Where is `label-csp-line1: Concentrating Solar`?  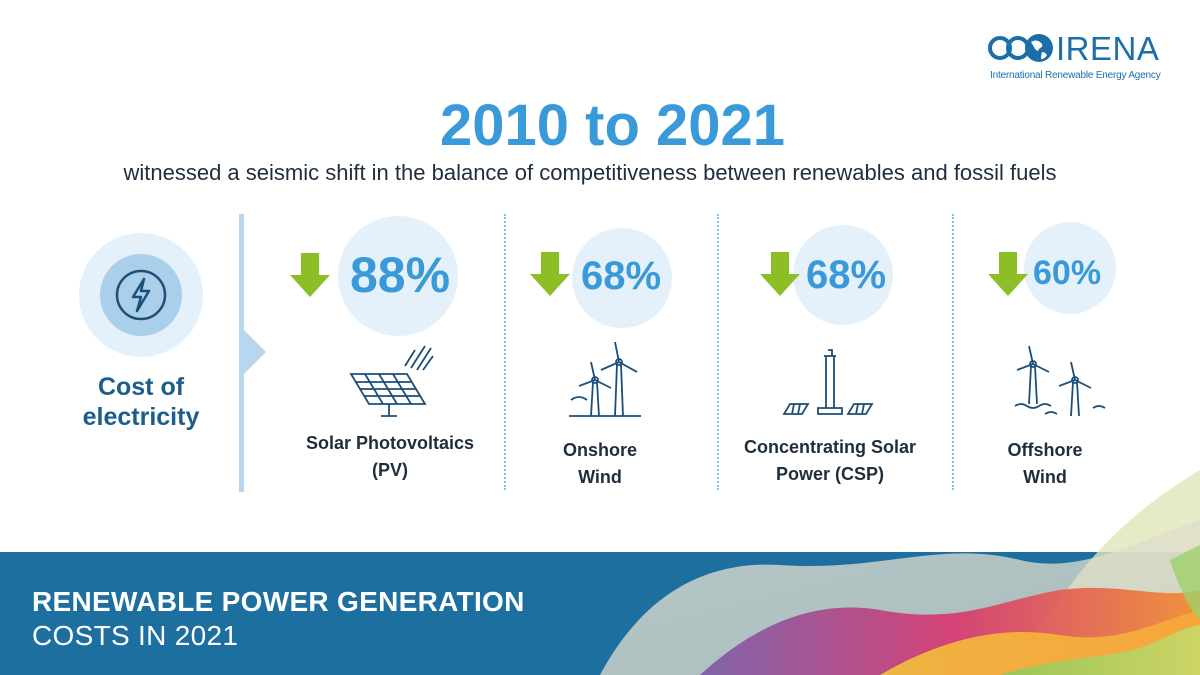
label-csp-line1: Concentrating Solar is located at coordinates (830, 447).